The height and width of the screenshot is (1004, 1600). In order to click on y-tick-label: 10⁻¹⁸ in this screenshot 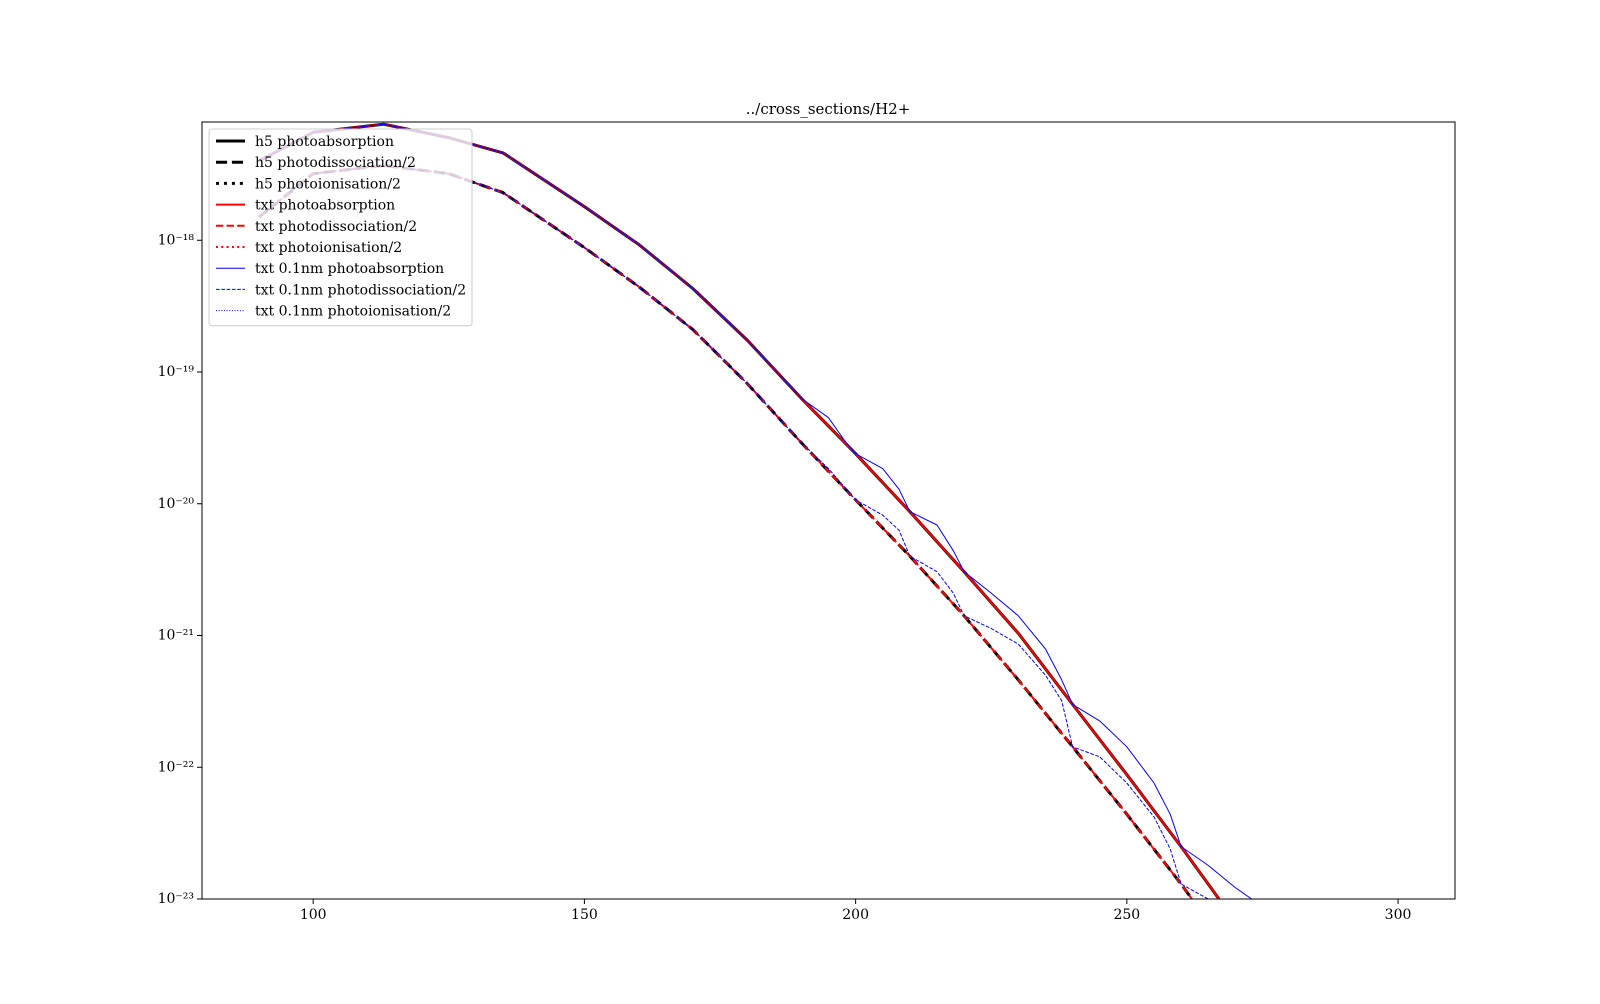, I will do `click(176, 240)`.